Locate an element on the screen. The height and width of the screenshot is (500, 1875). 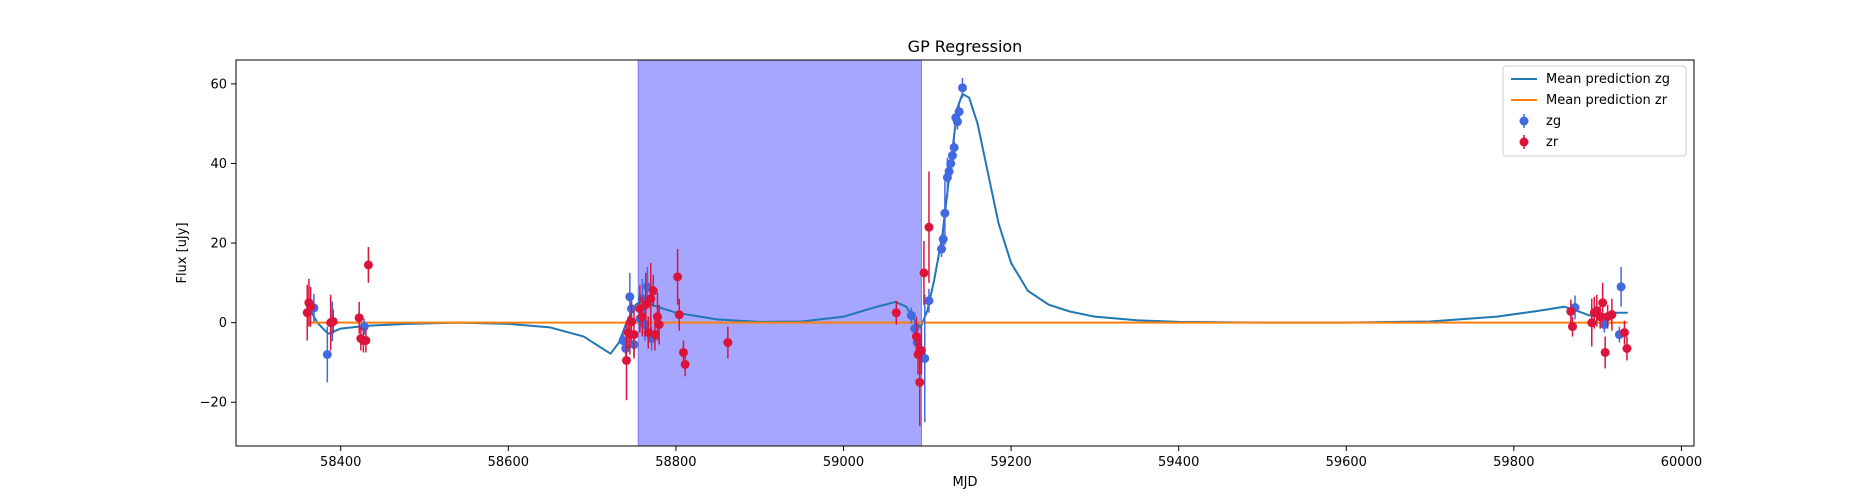
legend-box is located at coordinates (1594, 111).